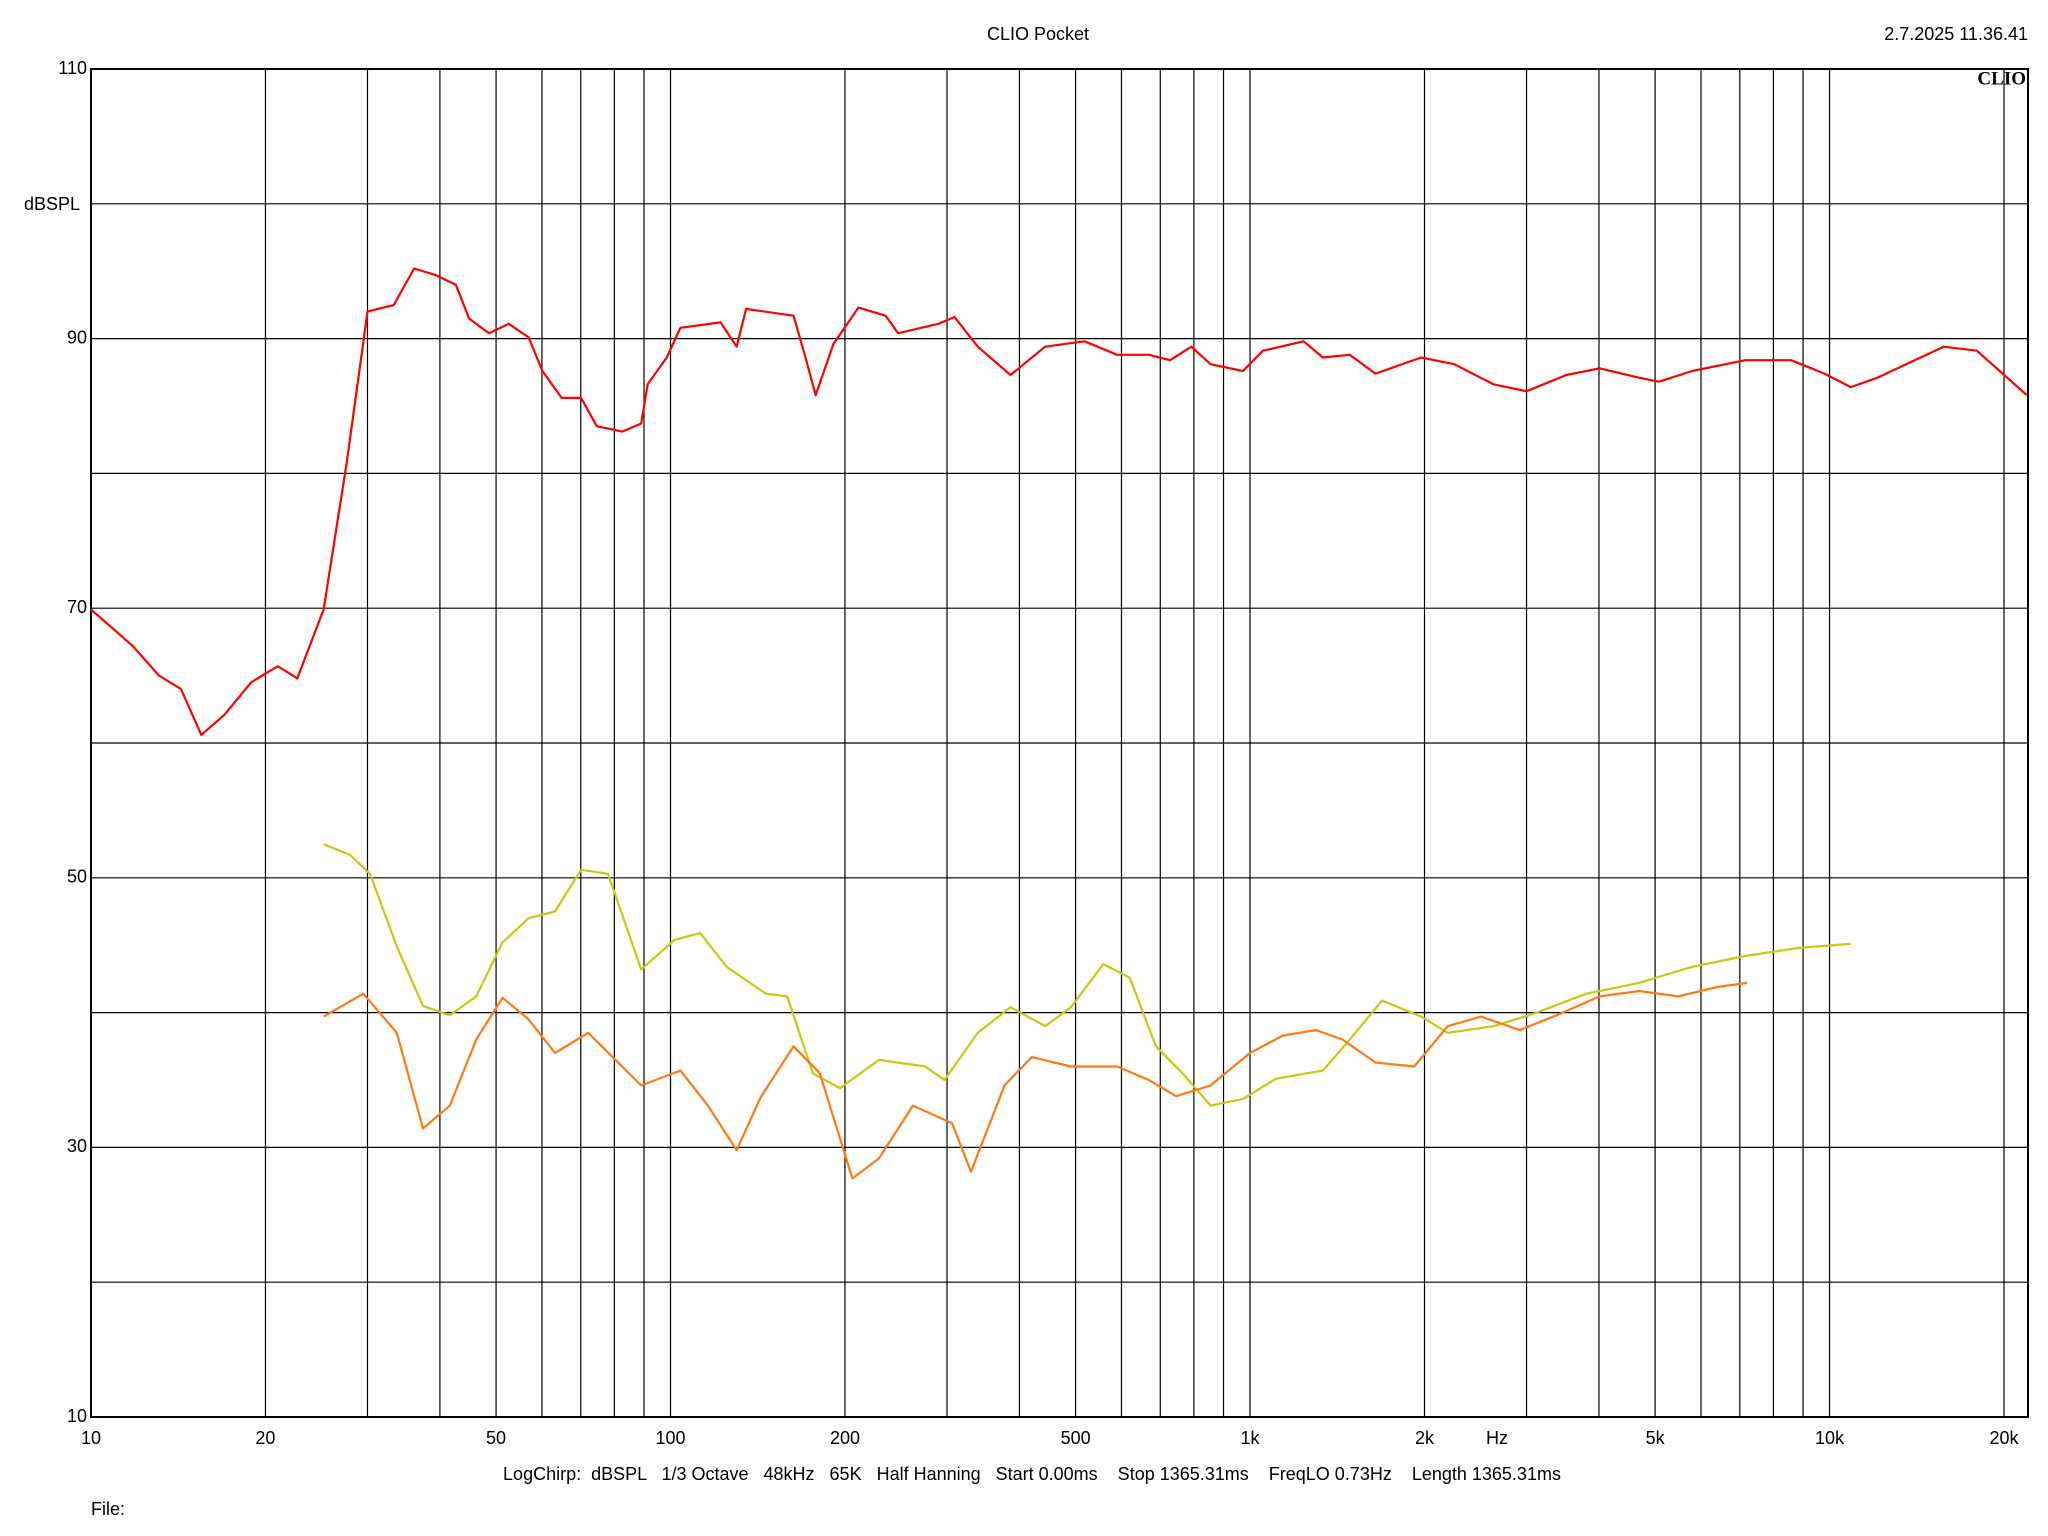 The width and height of the screenshot is (2048, 1536). I want to click on x-tick-label: 10, so click(91, 1438).